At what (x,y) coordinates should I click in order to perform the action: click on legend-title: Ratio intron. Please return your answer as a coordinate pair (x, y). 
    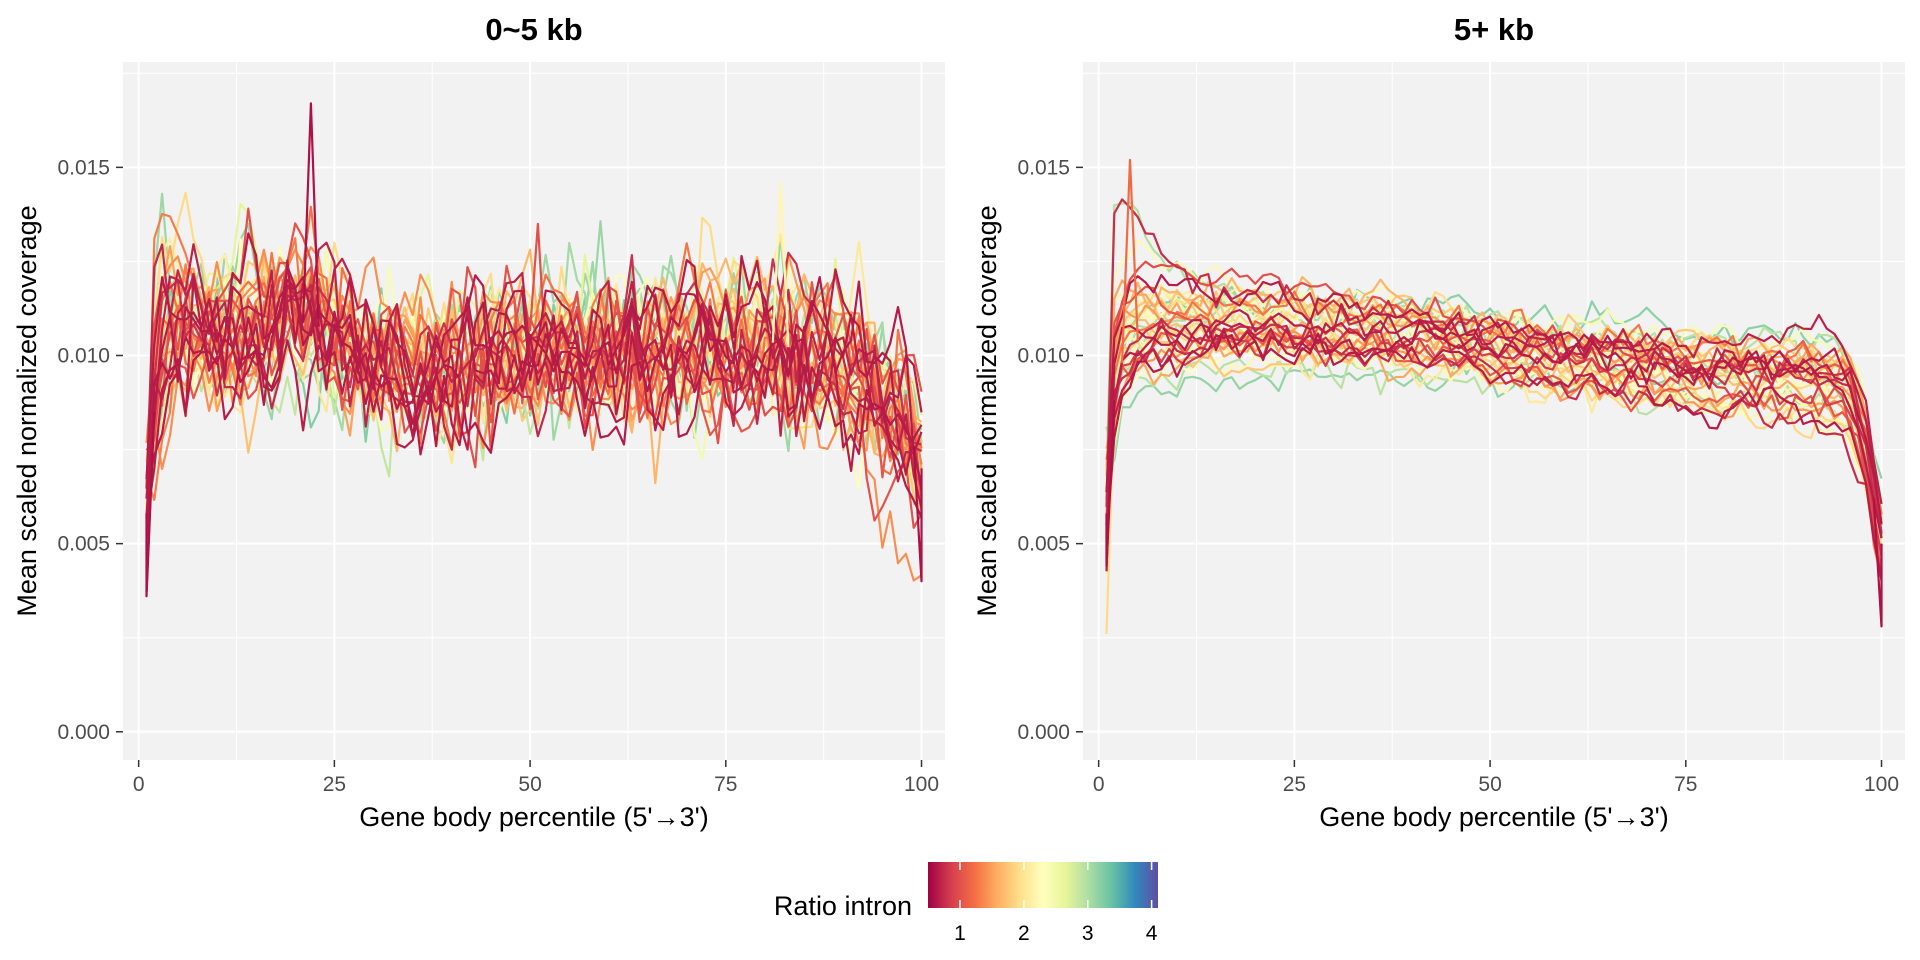
    Looking at the image, I should click on (843, 906).